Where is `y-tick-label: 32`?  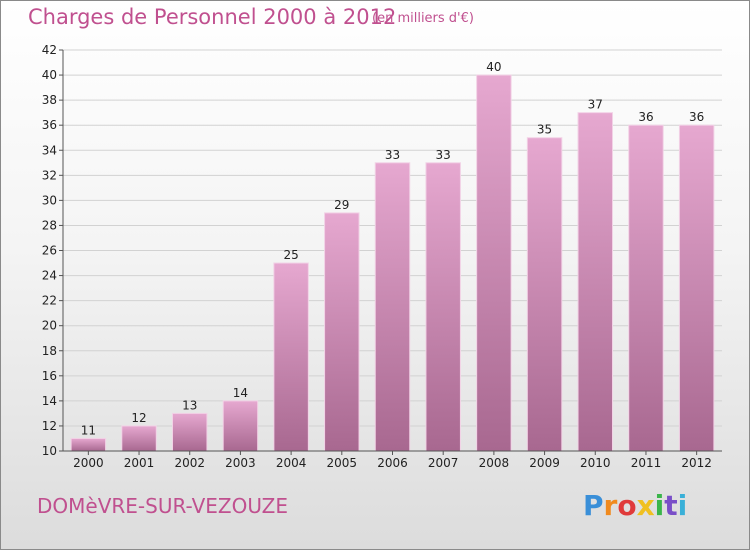 y-tick-label: 32 is located at coordinates (49, 175).